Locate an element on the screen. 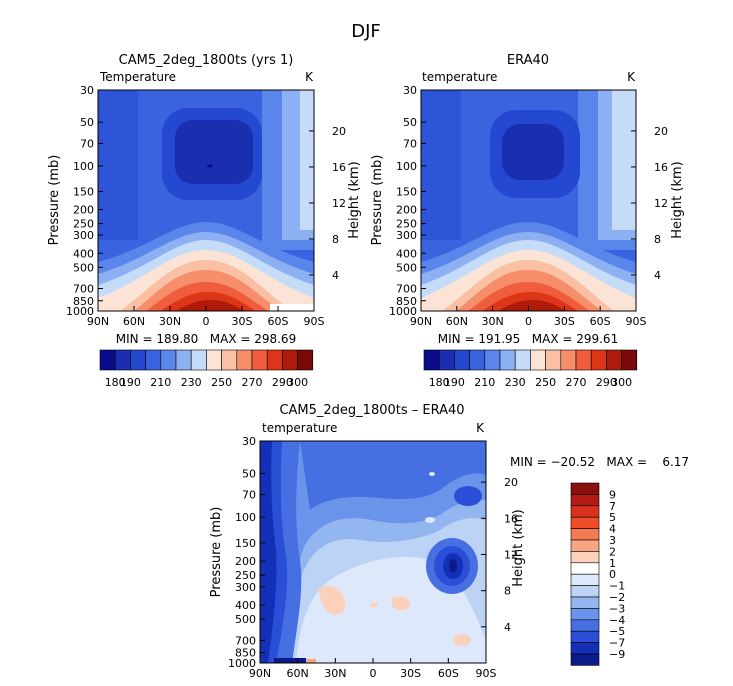 This screenshot has width=733, height=686. colorbar-label: 7 is located at coordinates (612, 506).